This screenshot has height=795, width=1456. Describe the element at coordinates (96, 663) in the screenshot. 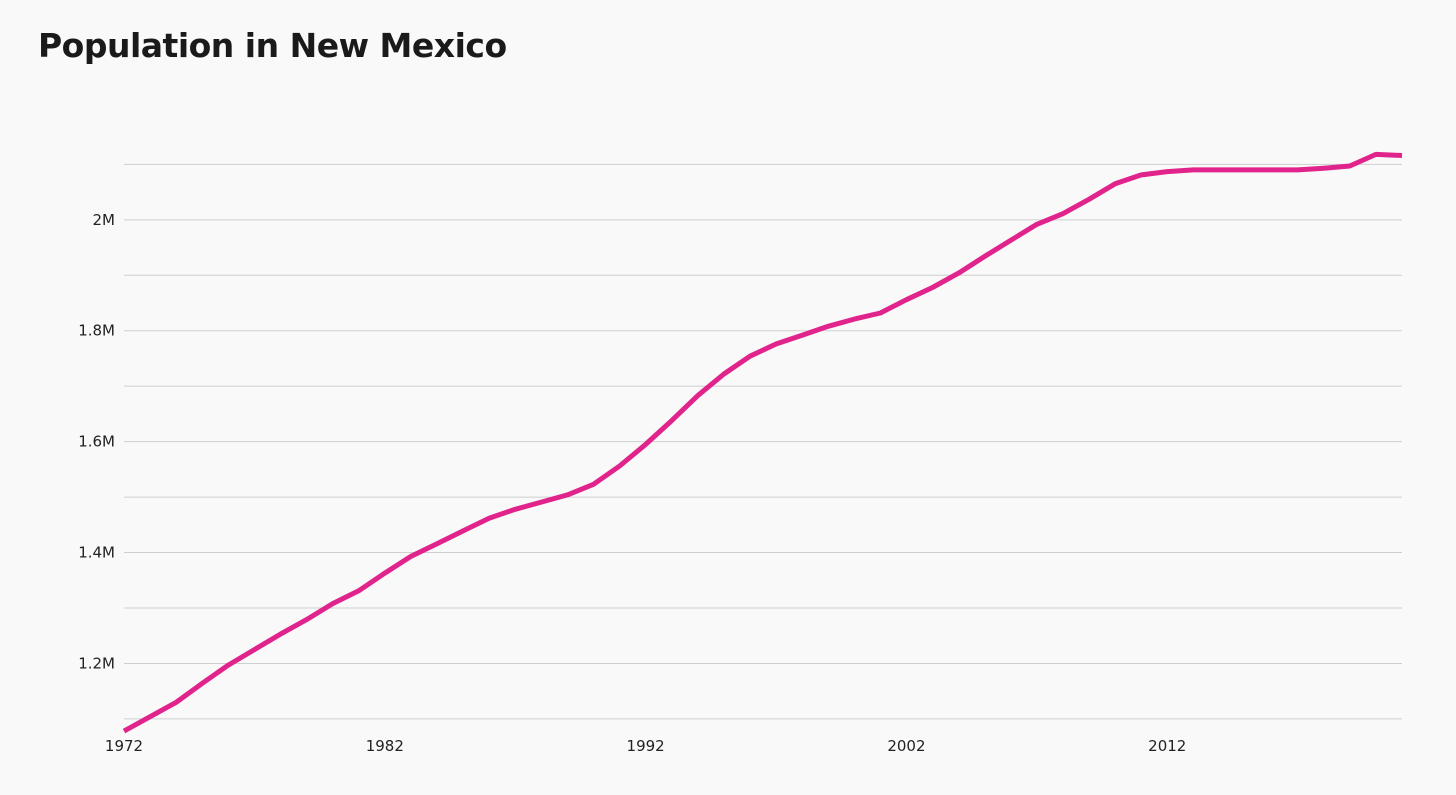

I see `y-tick-label: 1.2M` at that location.